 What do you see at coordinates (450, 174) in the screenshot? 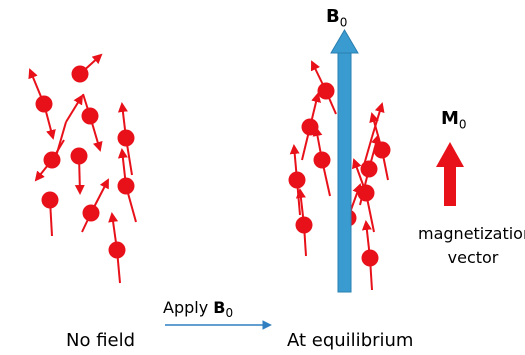
I see `m0-magnetization-arrow` at bounding box center [450, 174].